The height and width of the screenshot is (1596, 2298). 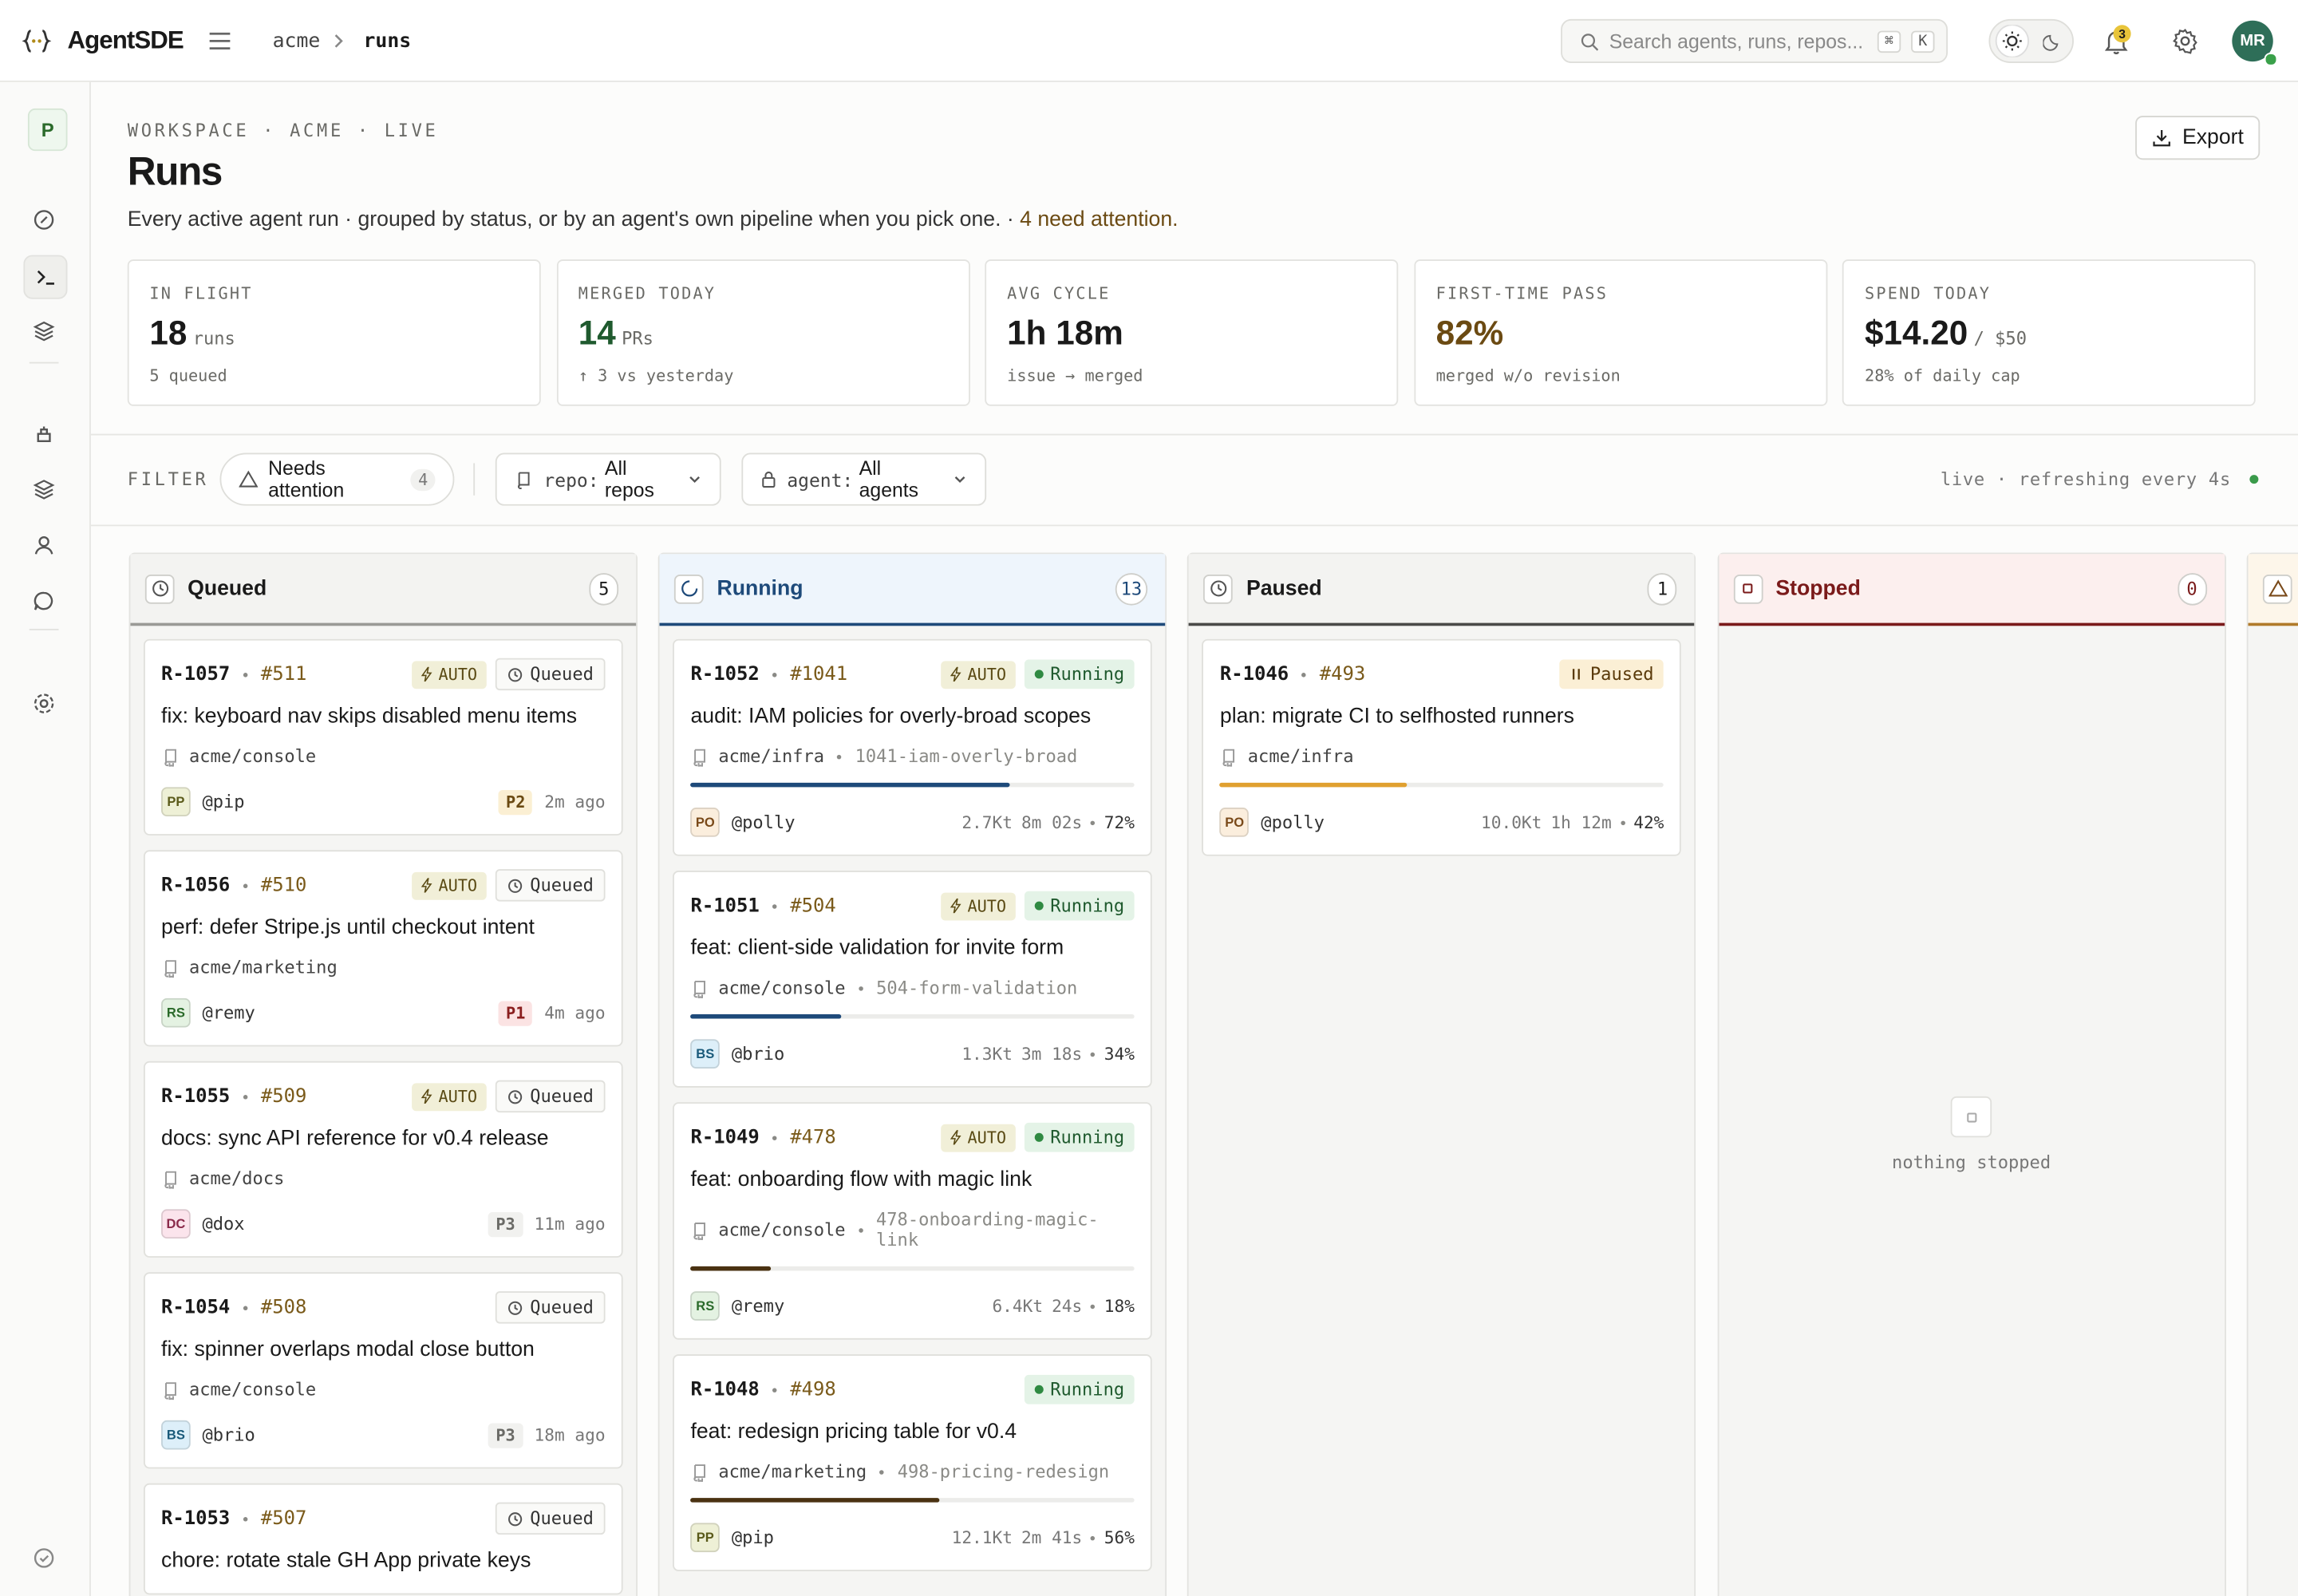 I want to click on bolt-icon, so click(x=428, y=885).